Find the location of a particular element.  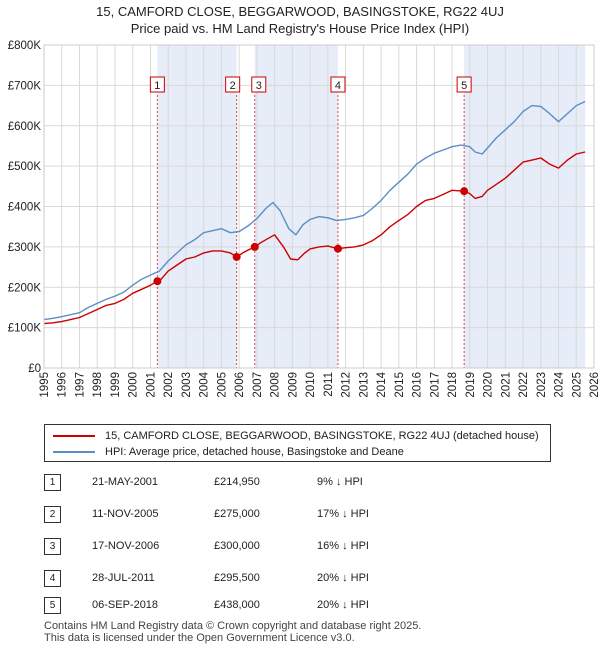

transaction-date: 28-JUL-2011 is located at coordinates (123, 578).